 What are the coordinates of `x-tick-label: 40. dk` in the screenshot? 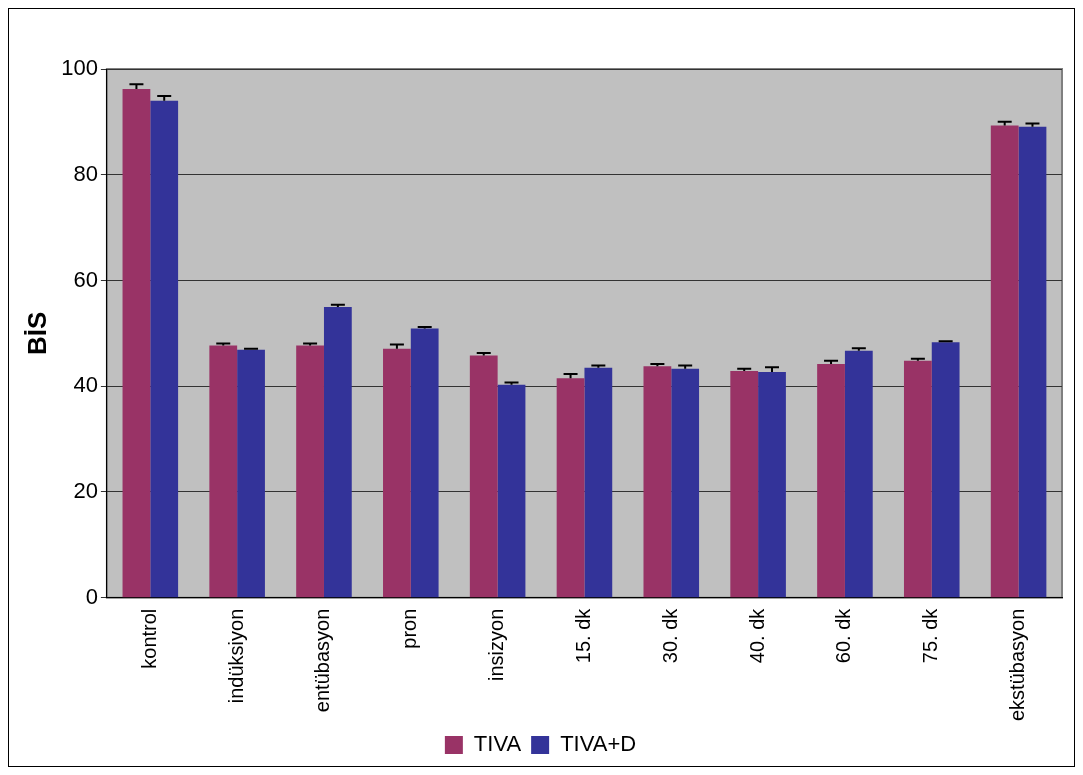 It's located at (756, 635).